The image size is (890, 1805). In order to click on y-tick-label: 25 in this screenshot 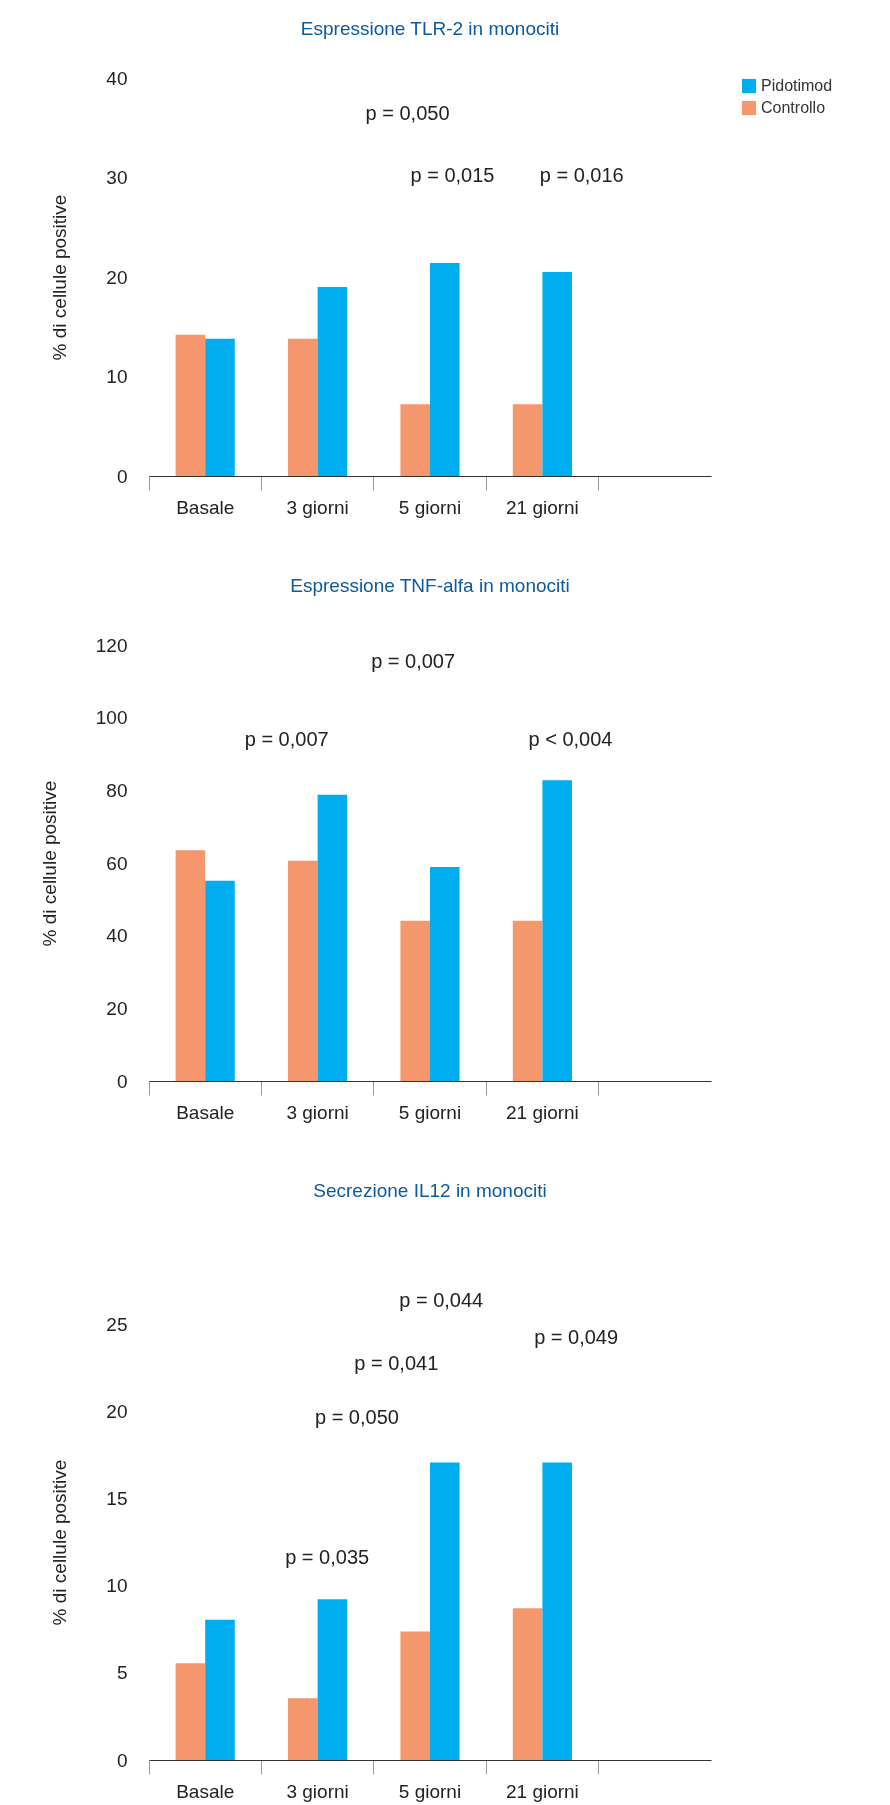, I will do `click(117, 1324)`.